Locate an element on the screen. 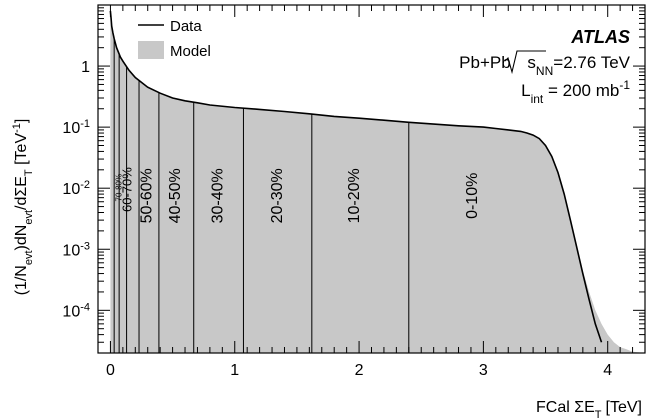  centrality-label: 10-20% is located at coordinates (354, 195).